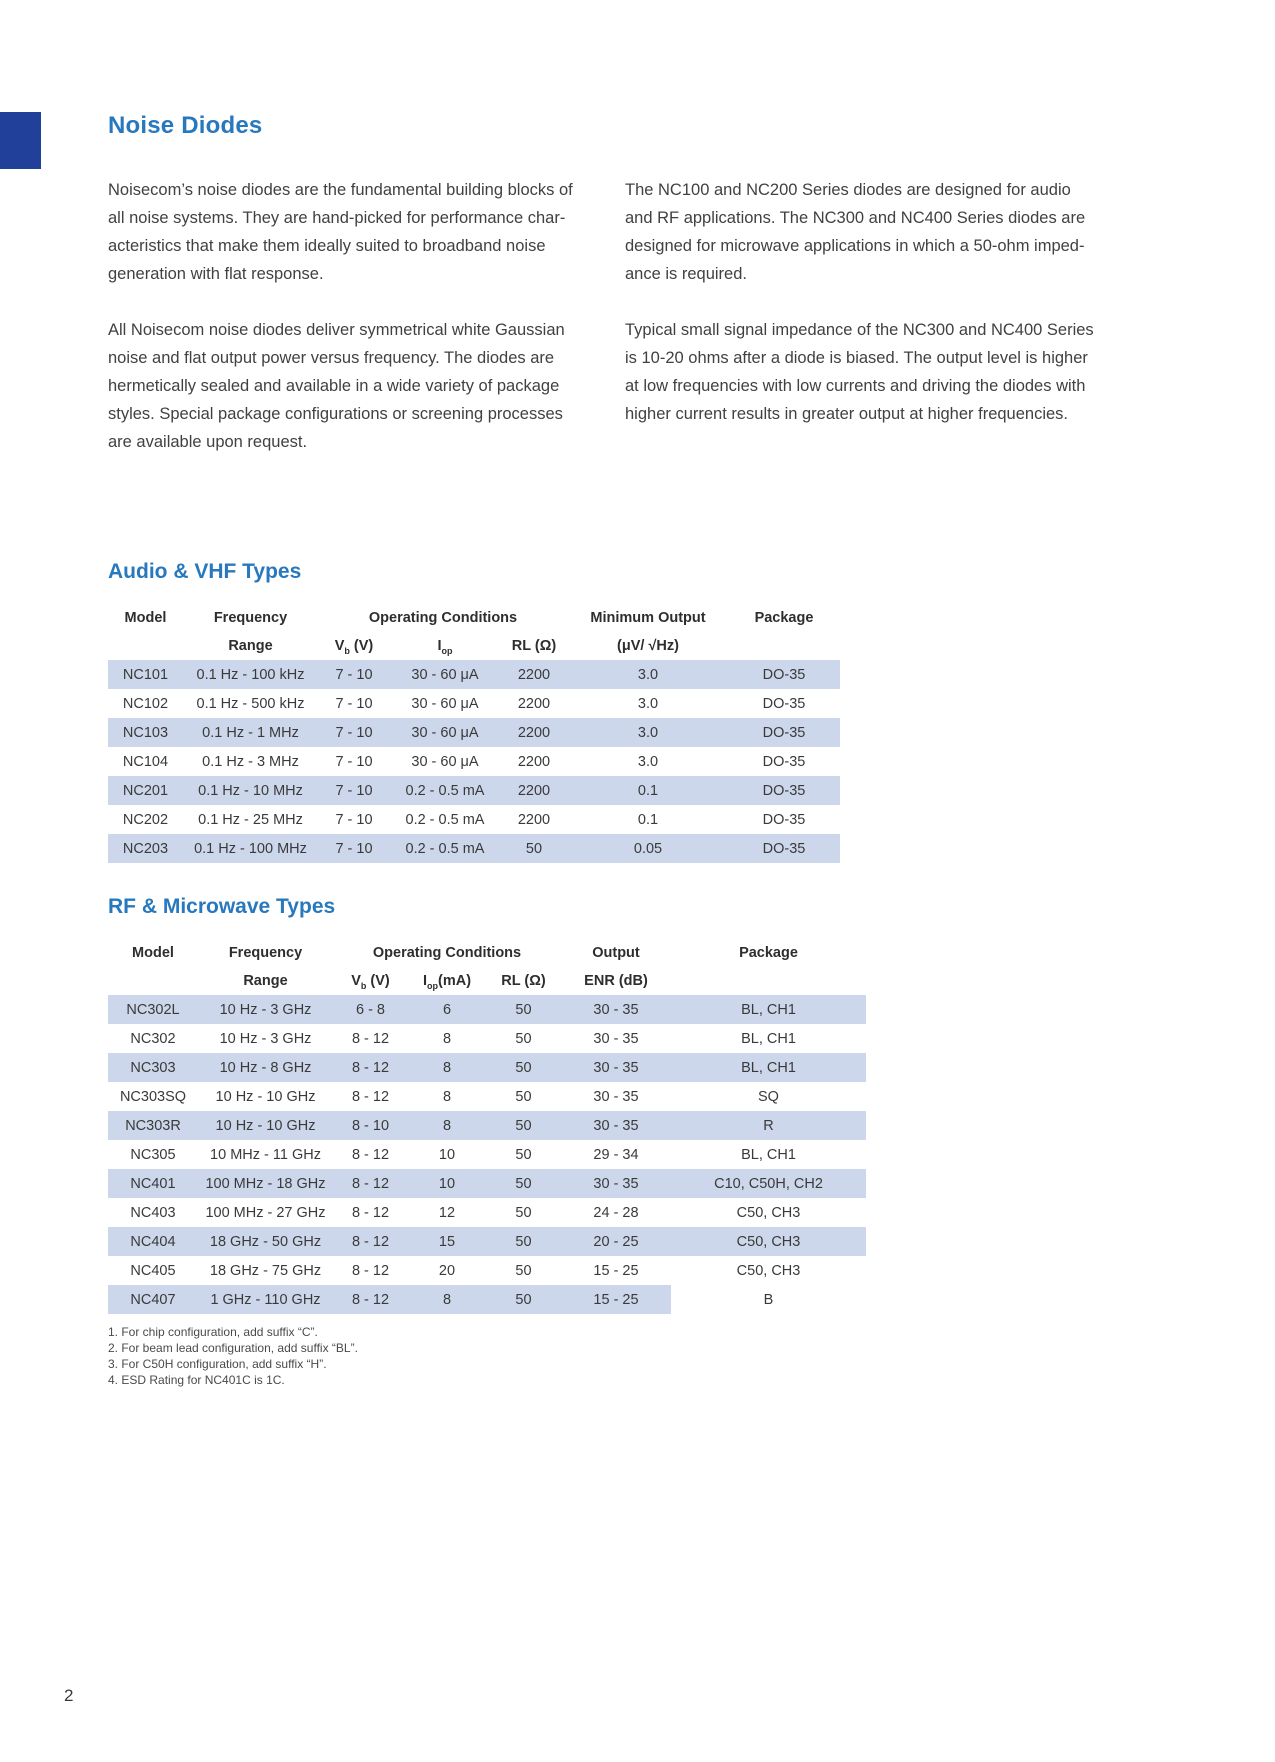 This screenshot has width=1275, height=1762. What do you see at coordinates (447, 1241) in the screenshot?
I see `table-cell: 15` at bounding box center [447, 1241].